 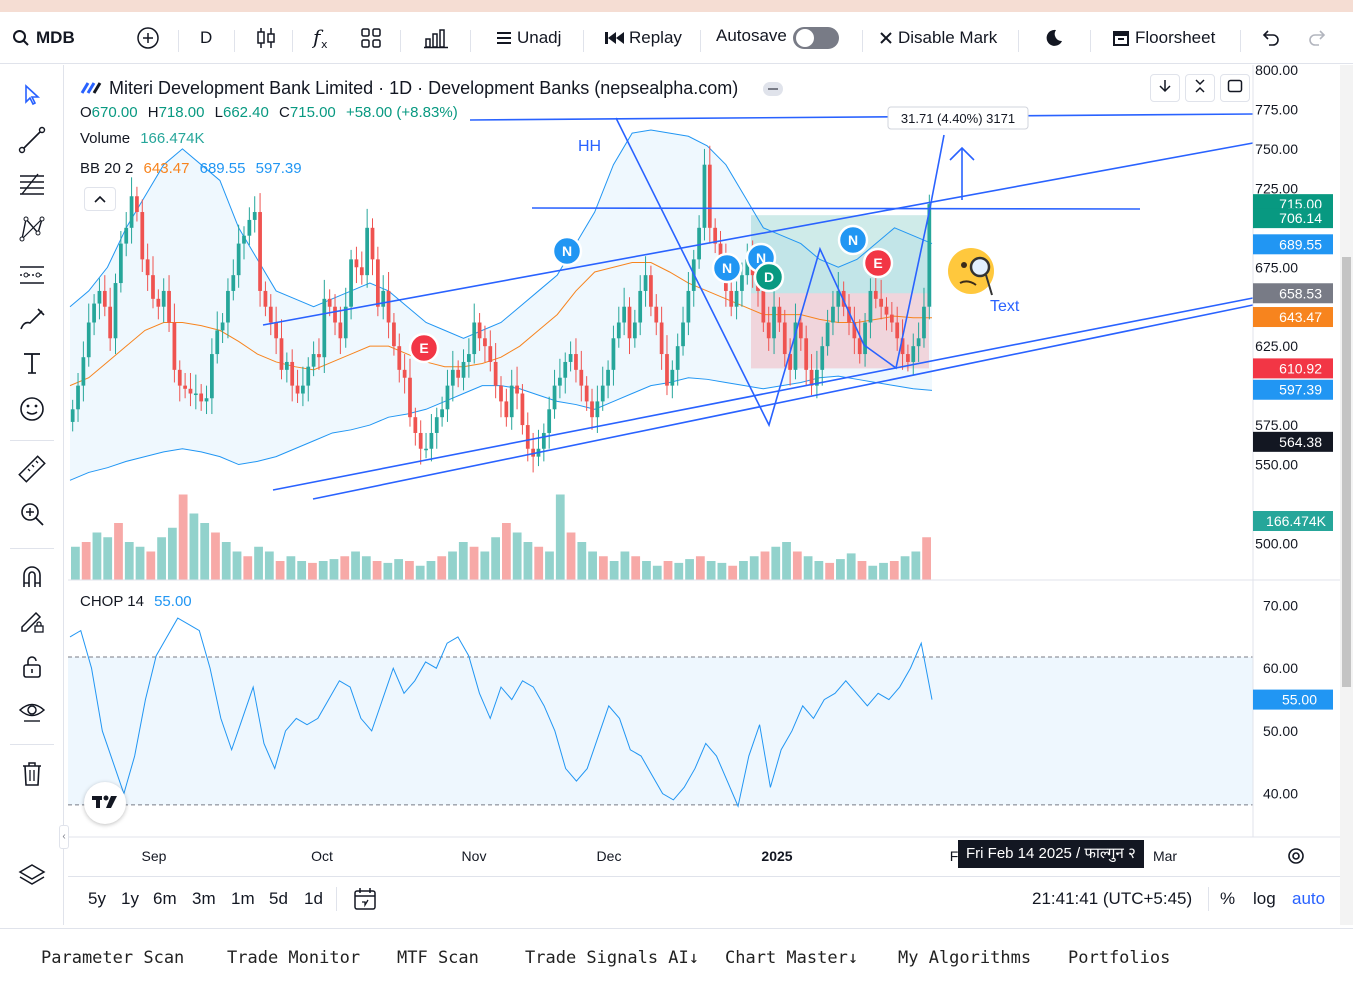 I want to click on replay-button: Replay, so click(x=643, y=38).